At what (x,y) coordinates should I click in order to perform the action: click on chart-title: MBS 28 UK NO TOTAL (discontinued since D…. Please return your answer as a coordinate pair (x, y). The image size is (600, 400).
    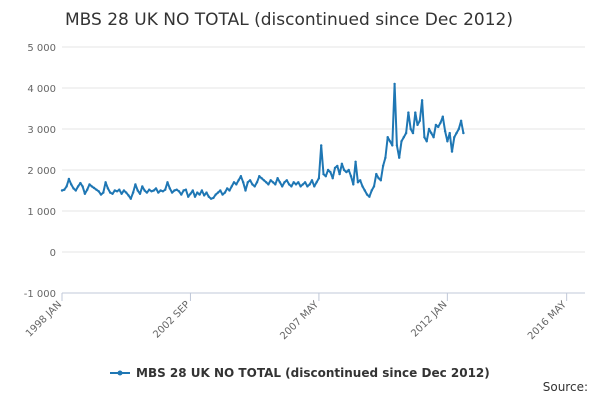
    Looking at the image, I should click on (289, 20).